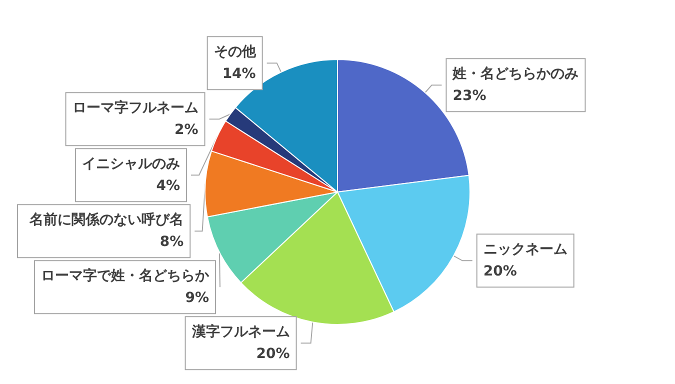 Image resolution: width=675 pixels, height=384 pixels. Describe the element at coordinates (125, 275) in the screenshot. I see `slice-label: ローマ字で姓・名どちらか` at that location.